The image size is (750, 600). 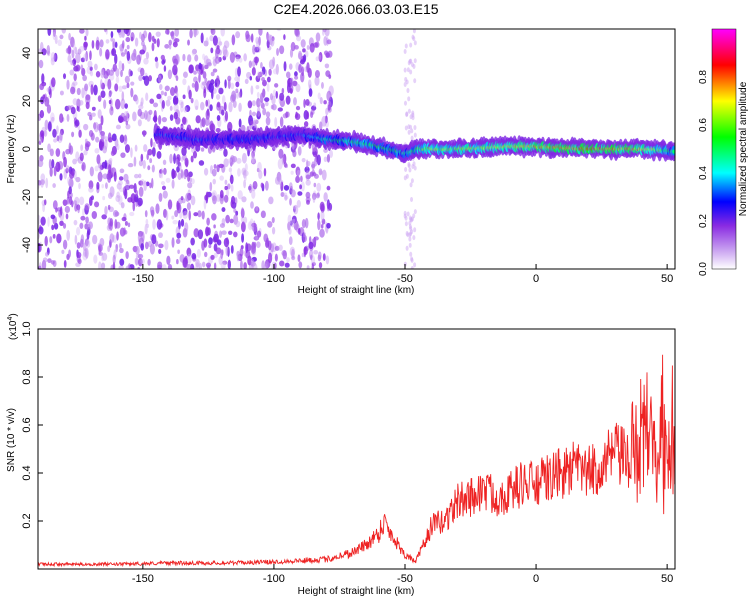 What do you see at coordinates (32, 425) in the screenshot?
I see `snr-y-axis: 0.2 0.4 0.6 0.8 1.0` at bounding box center [32, 425].